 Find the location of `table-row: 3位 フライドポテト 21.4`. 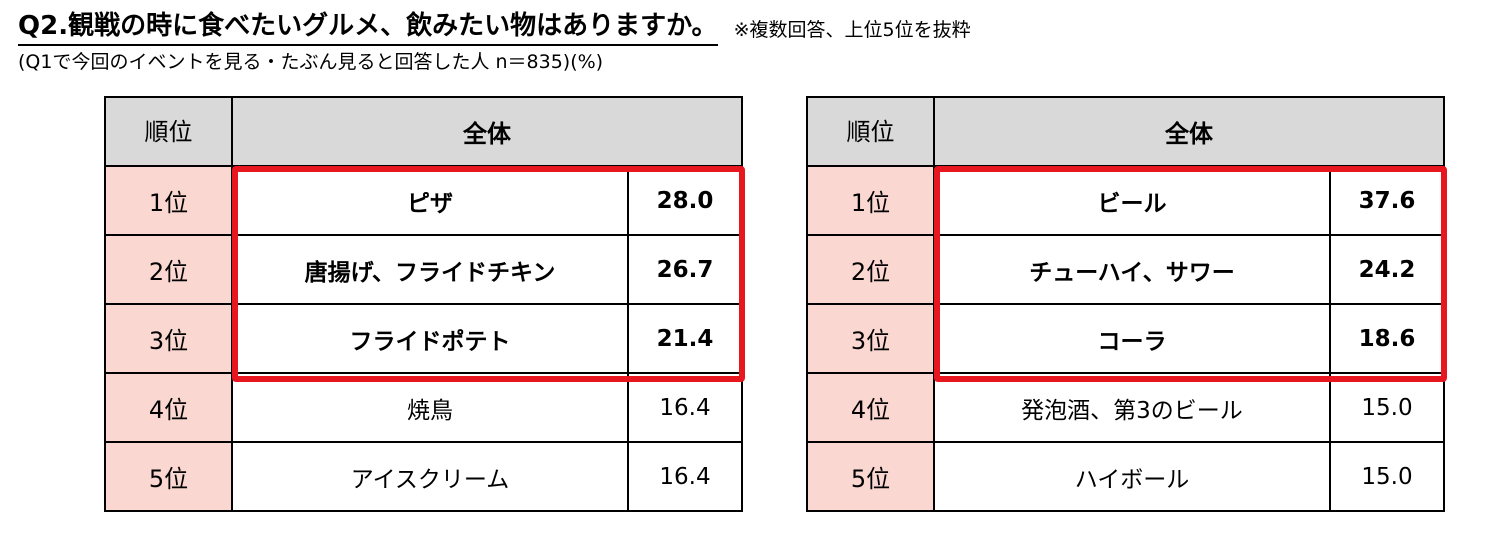

table-row: 3位 フライドポテト 21.4 is located at coordinates (423, 338).